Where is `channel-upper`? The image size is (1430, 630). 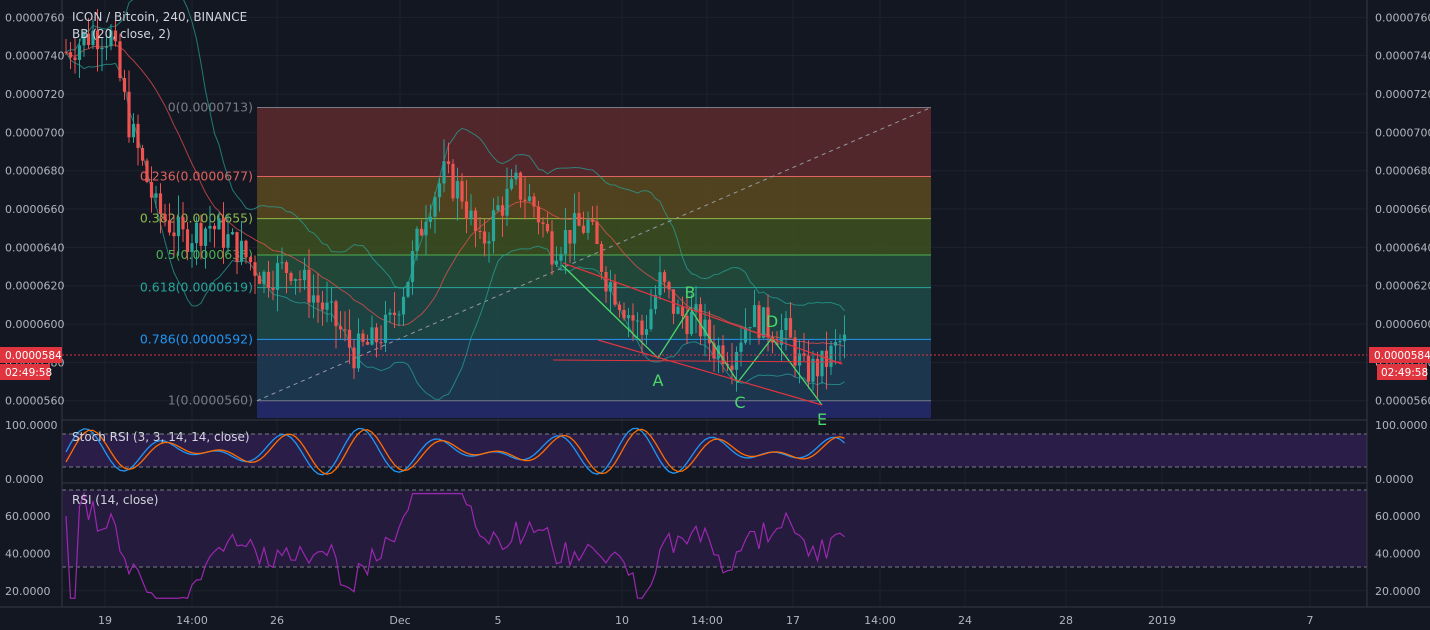
channel-upper is located at coordinates (702, 313).